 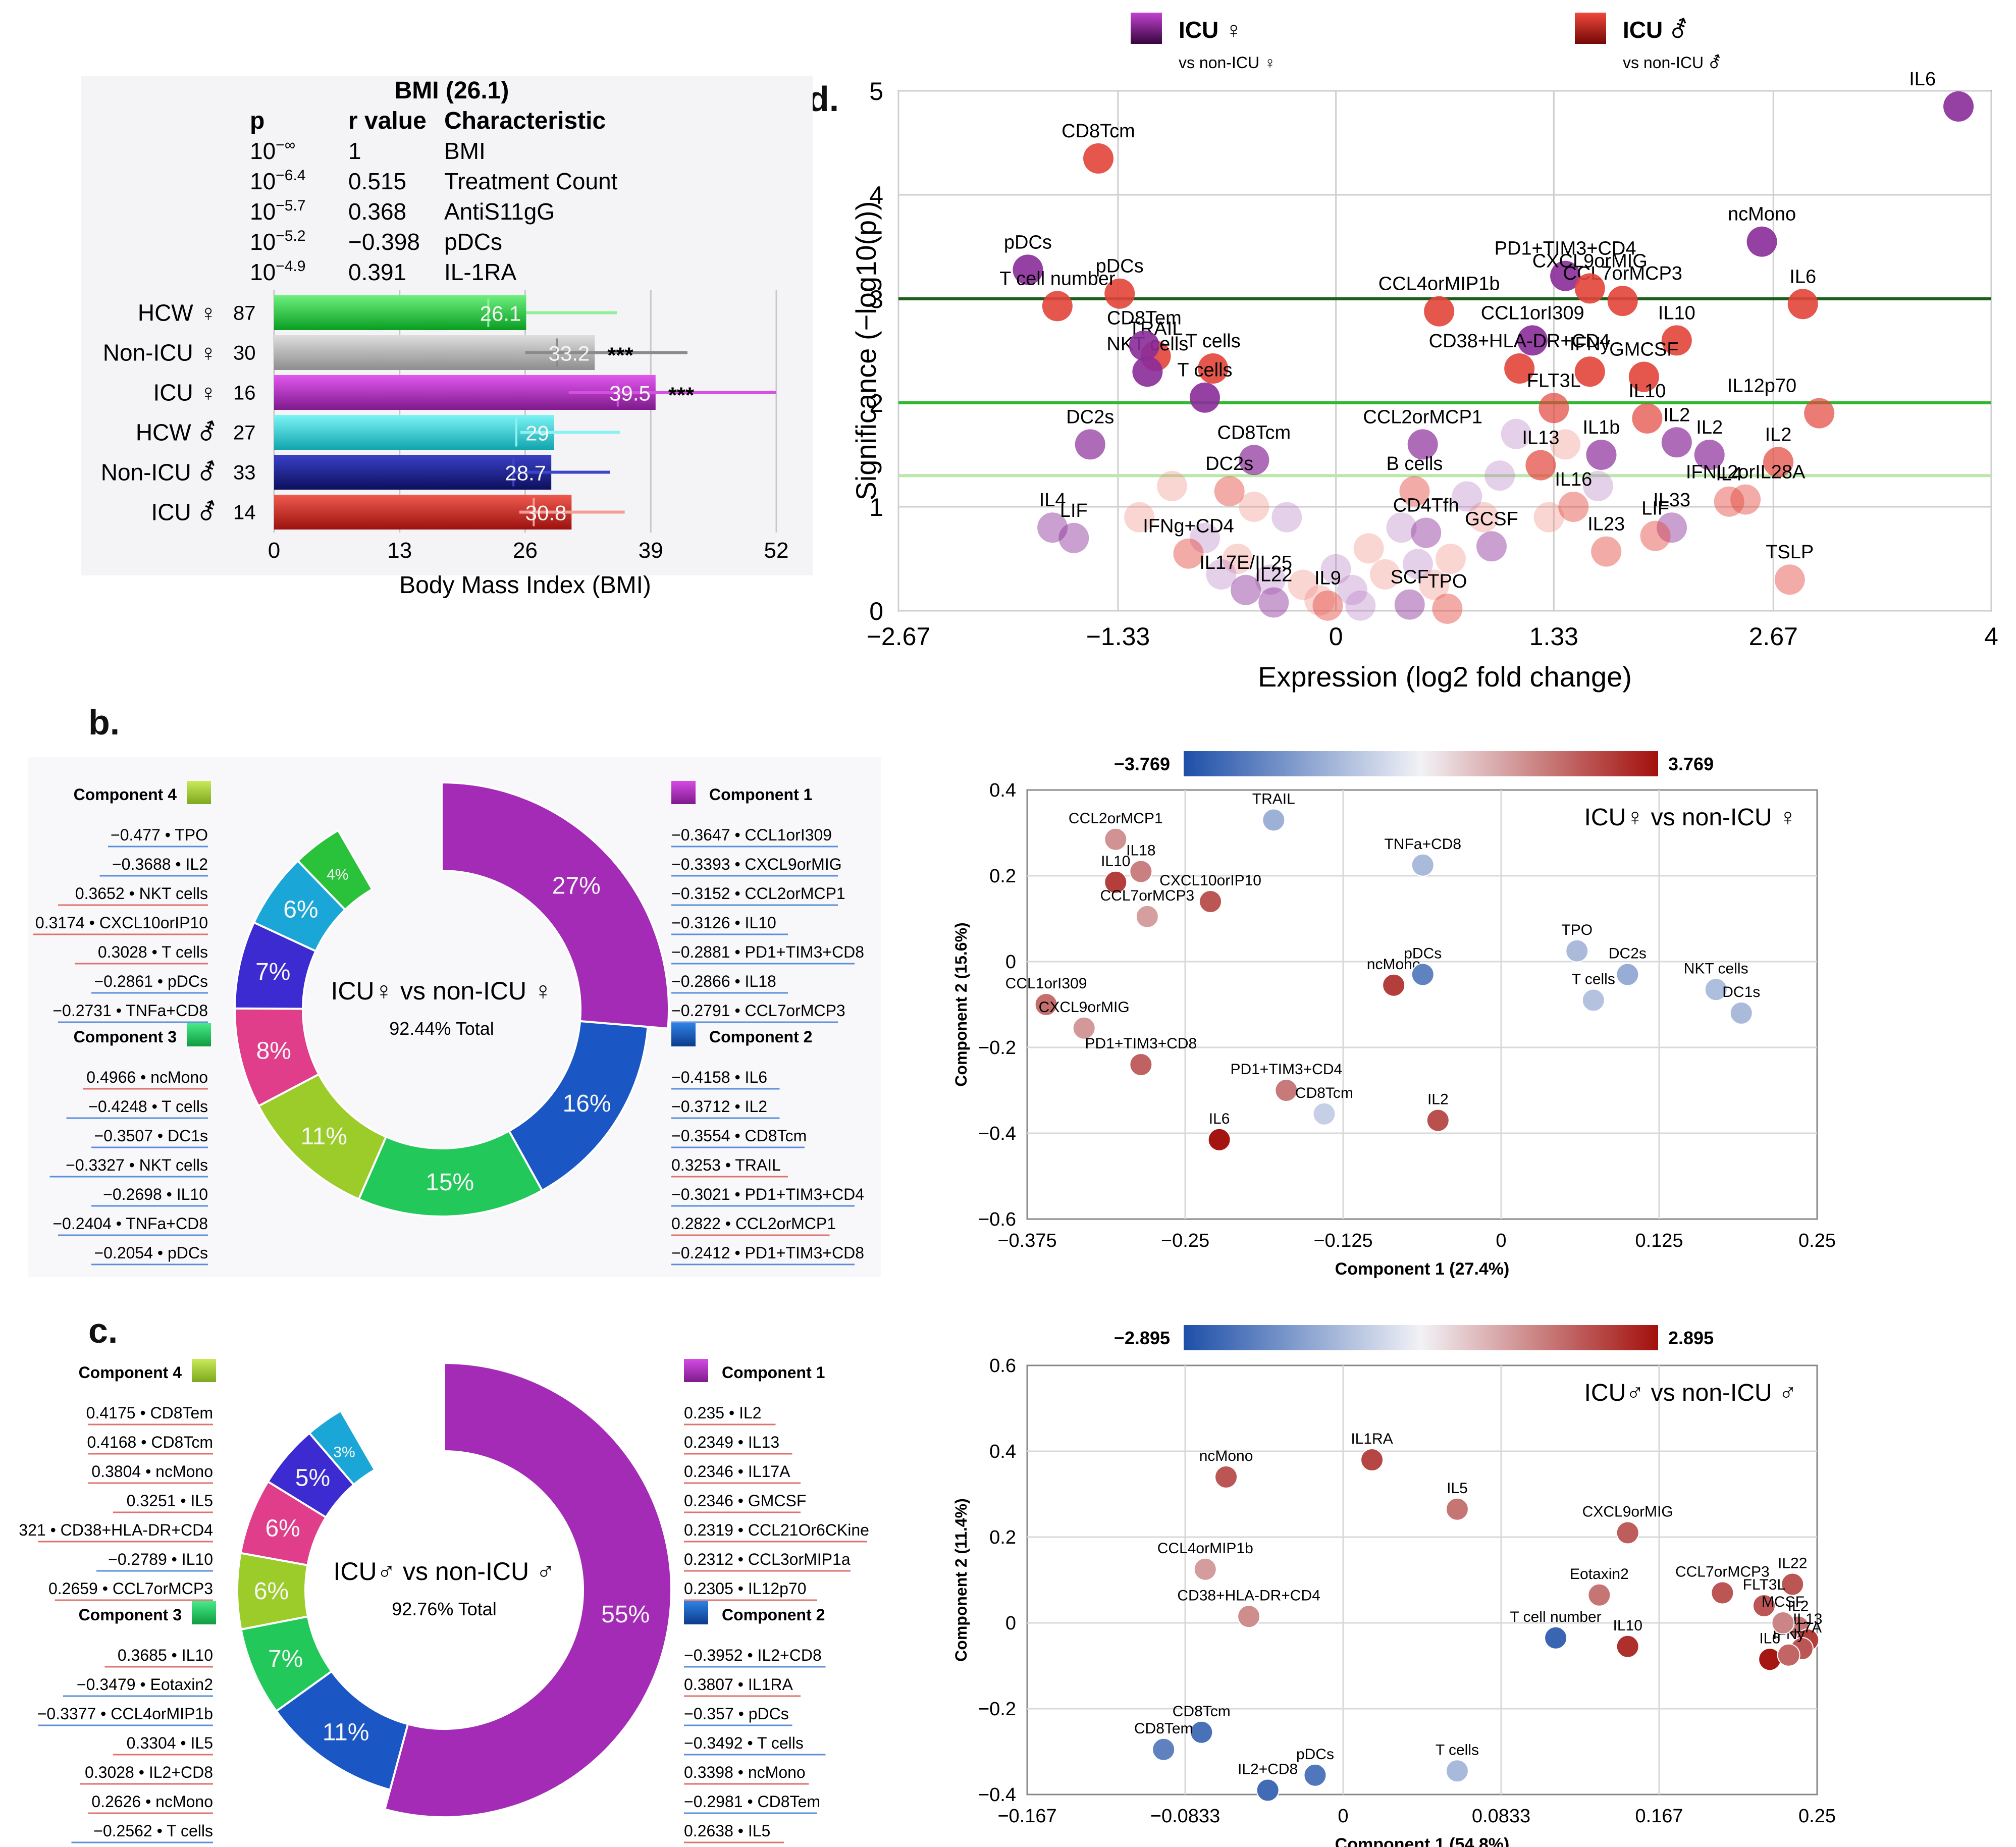 What do you see at coordinates (116, 1530) in the screenshot?
I see `list-item: 321 • CD38+HLA-DR+CD4` at bounding box center [116, 1530].